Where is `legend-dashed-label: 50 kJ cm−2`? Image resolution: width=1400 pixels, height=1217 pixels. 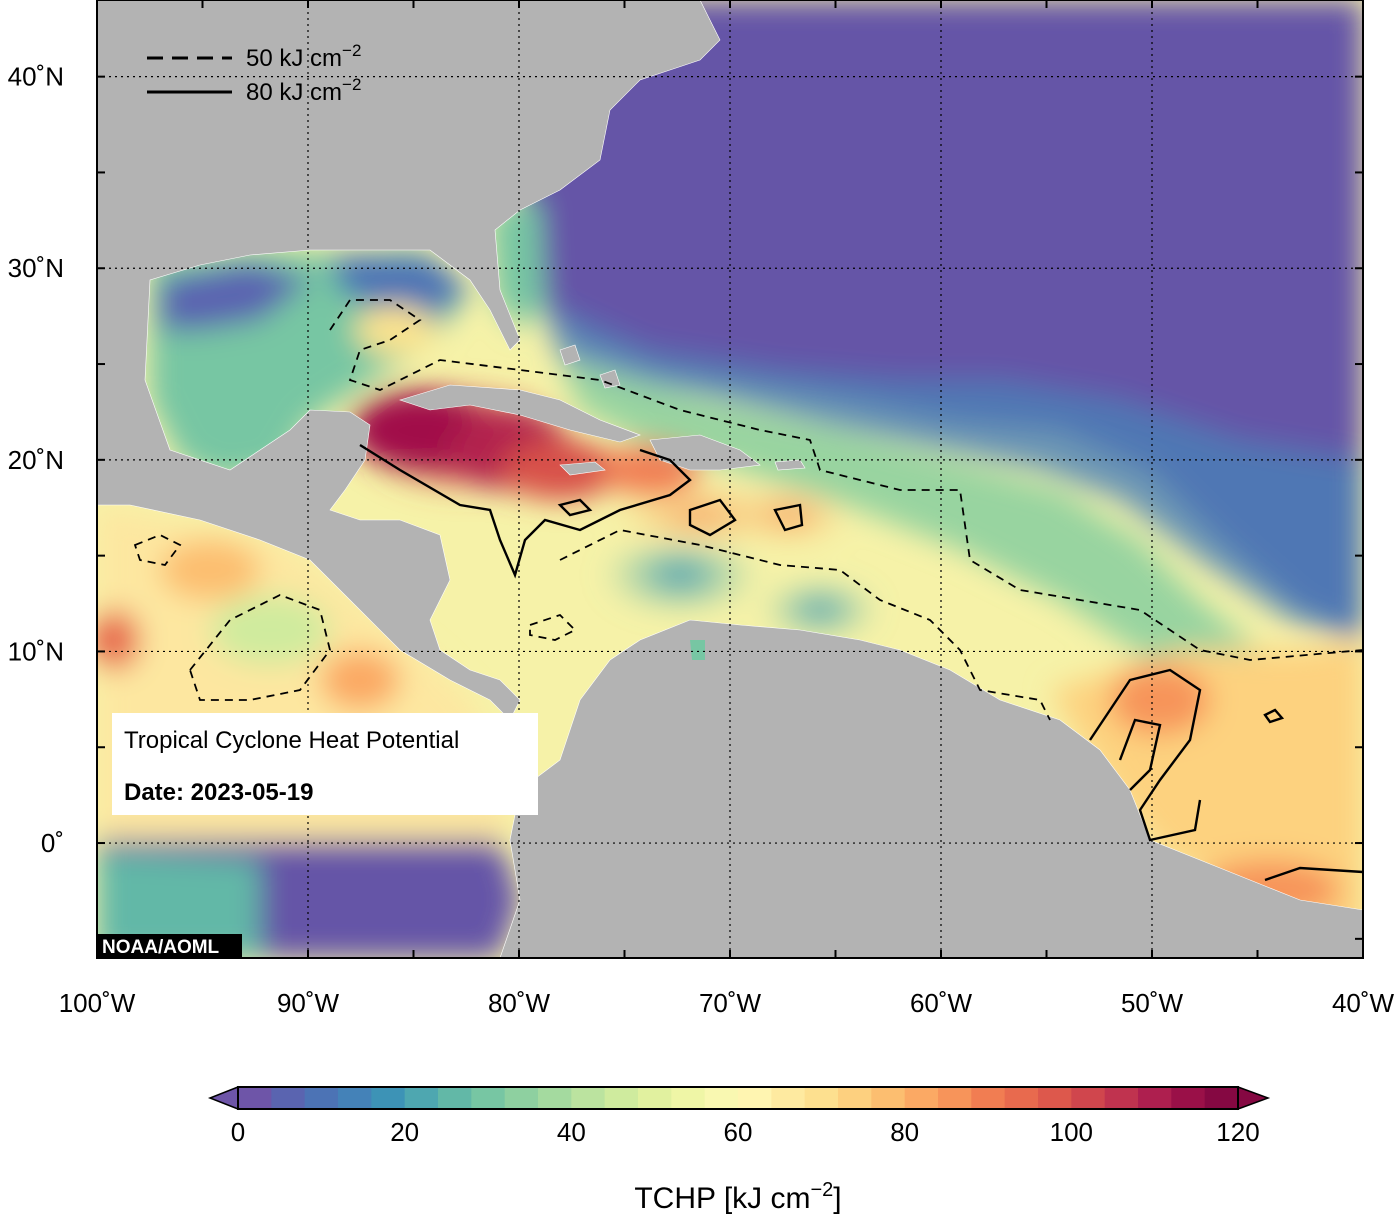 legend-dashed-label: 50 kJ cm−2 is located at coordinates (303, 56).